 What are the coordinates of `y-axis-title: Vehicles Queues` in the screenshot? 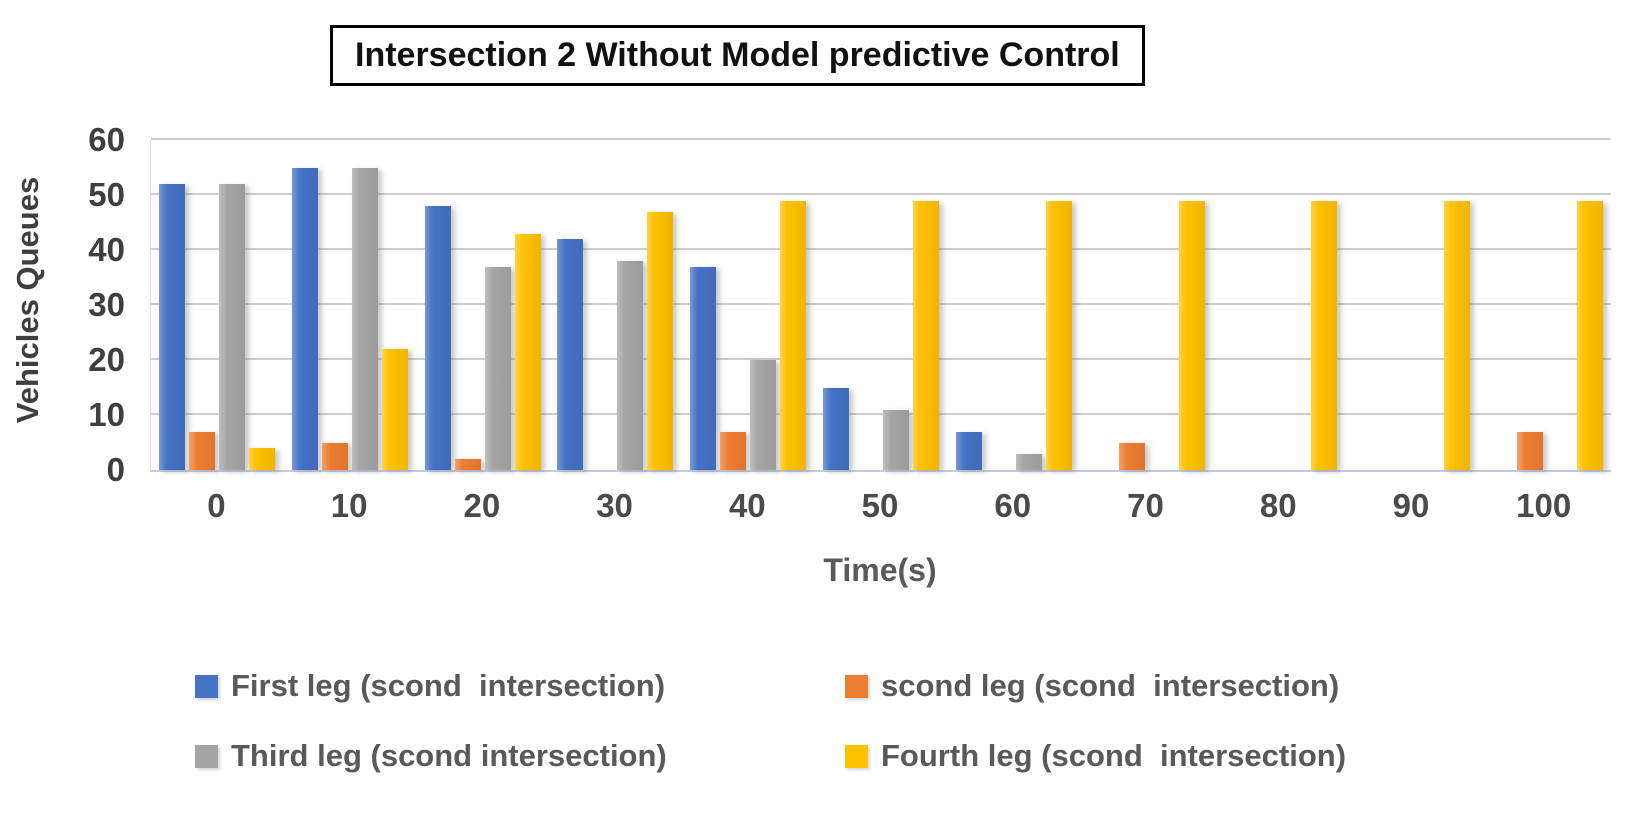 It's located at (27, 300).